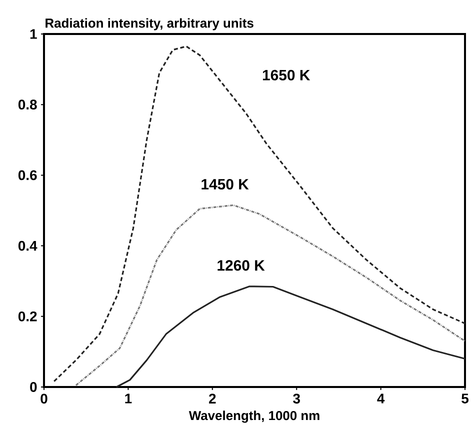 This screenshot has width=473, height=446. What do you see at coordinates (27, 316) in the screenshot?
I see `y-tick-label: 0.2` at bounding box center [27, 316].